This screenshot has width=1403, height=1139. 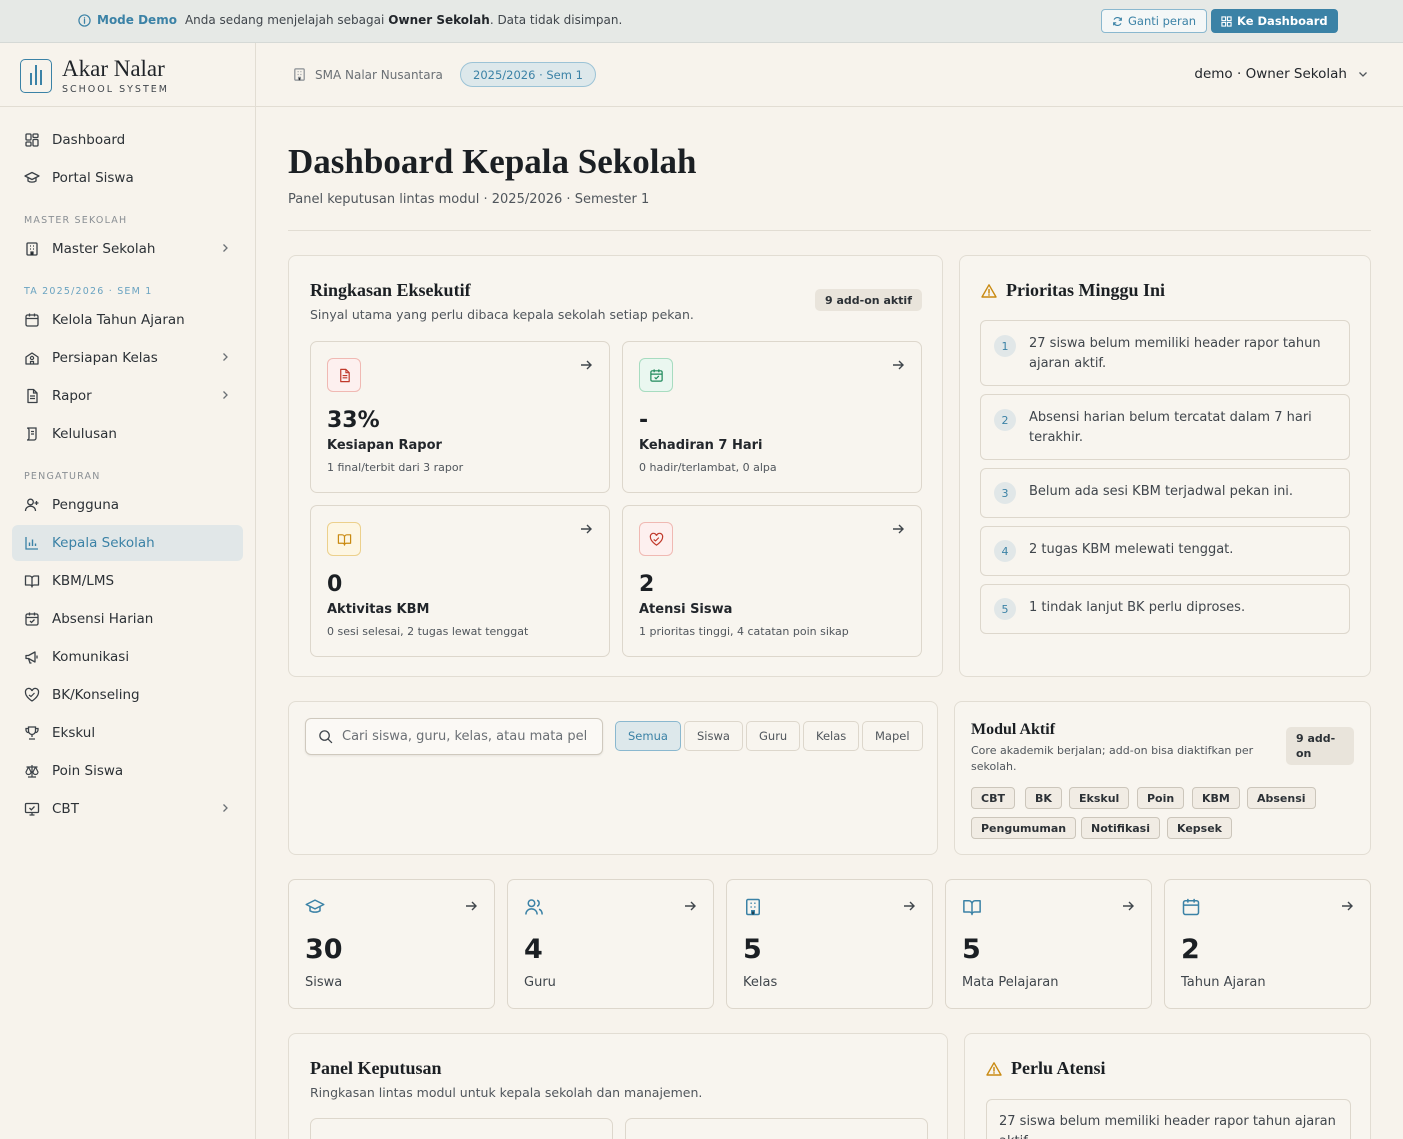 I want to click on sidebar-item-kelulusan: Kelulusan, so click(x=127, y=434).